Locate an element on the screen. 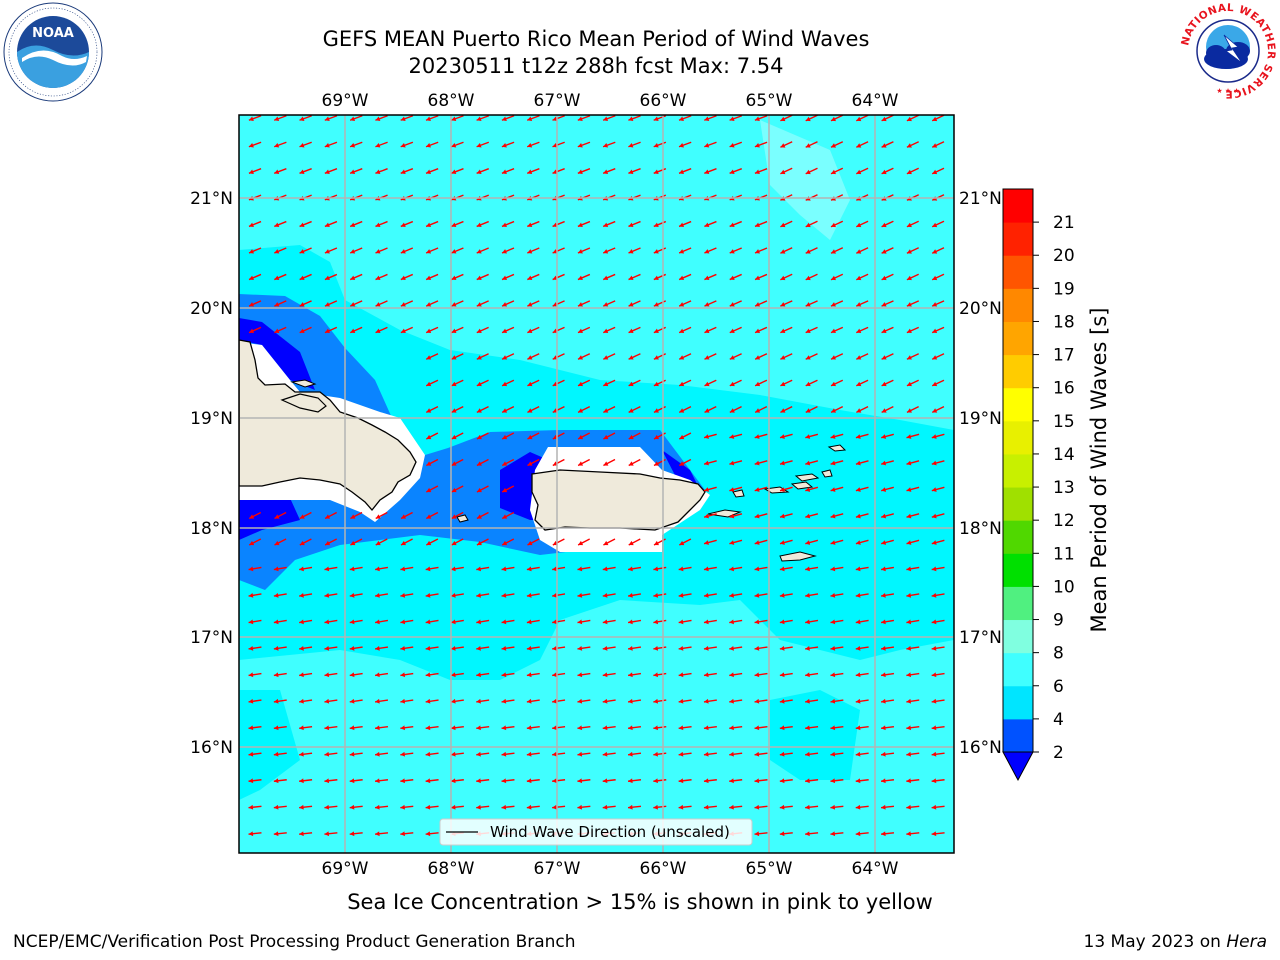 This screenshot has width=1280, height=960. st-croix-island is located at coordinates (798, 556).